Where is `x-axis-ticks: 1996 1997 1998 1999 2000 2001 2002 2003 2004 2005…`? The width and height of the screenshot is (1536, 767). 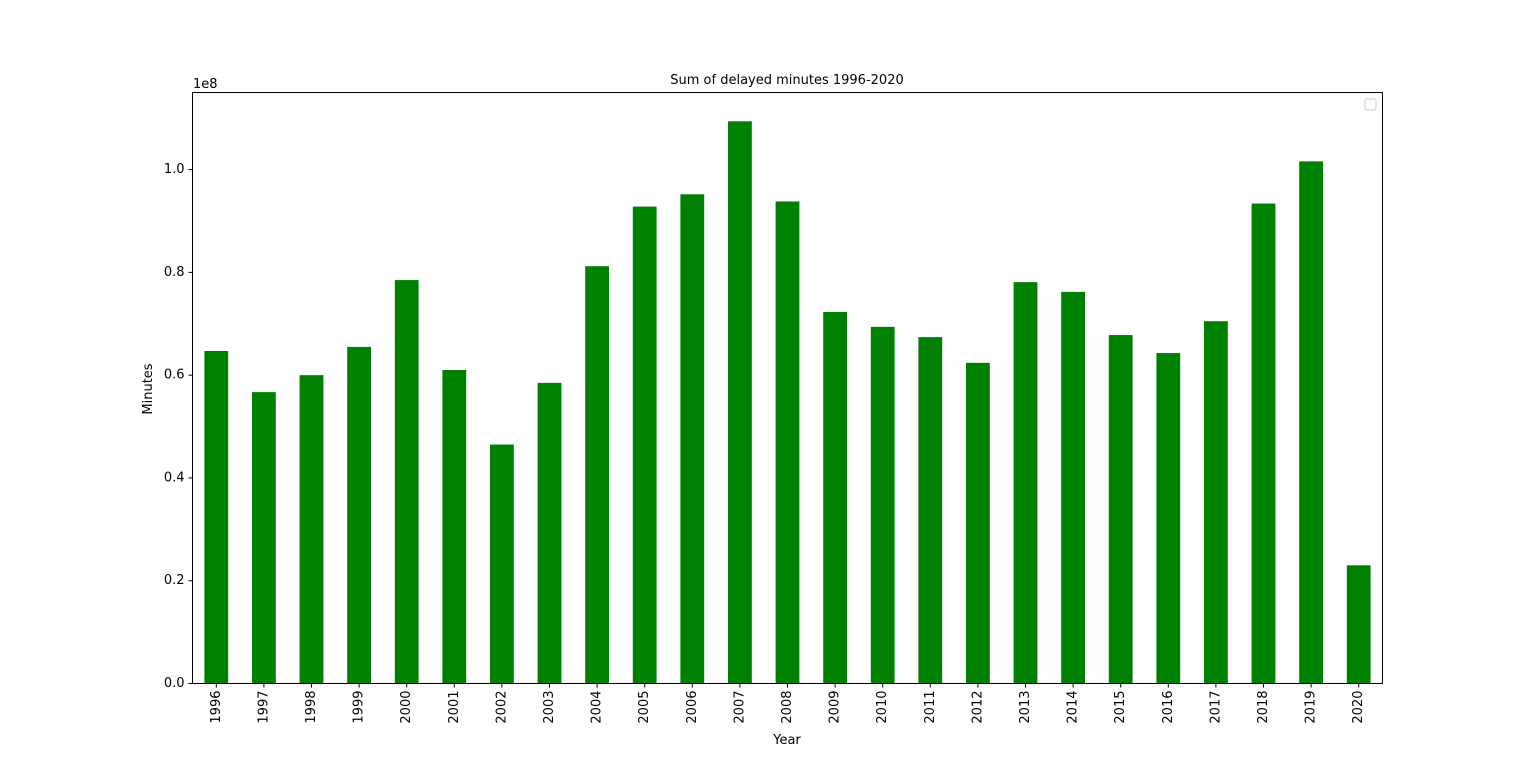
x-axis-ticks: 1996 1997 1998 1999 2000 2001 2002 2003 2004 2005… is located at coordinates (787, 703).